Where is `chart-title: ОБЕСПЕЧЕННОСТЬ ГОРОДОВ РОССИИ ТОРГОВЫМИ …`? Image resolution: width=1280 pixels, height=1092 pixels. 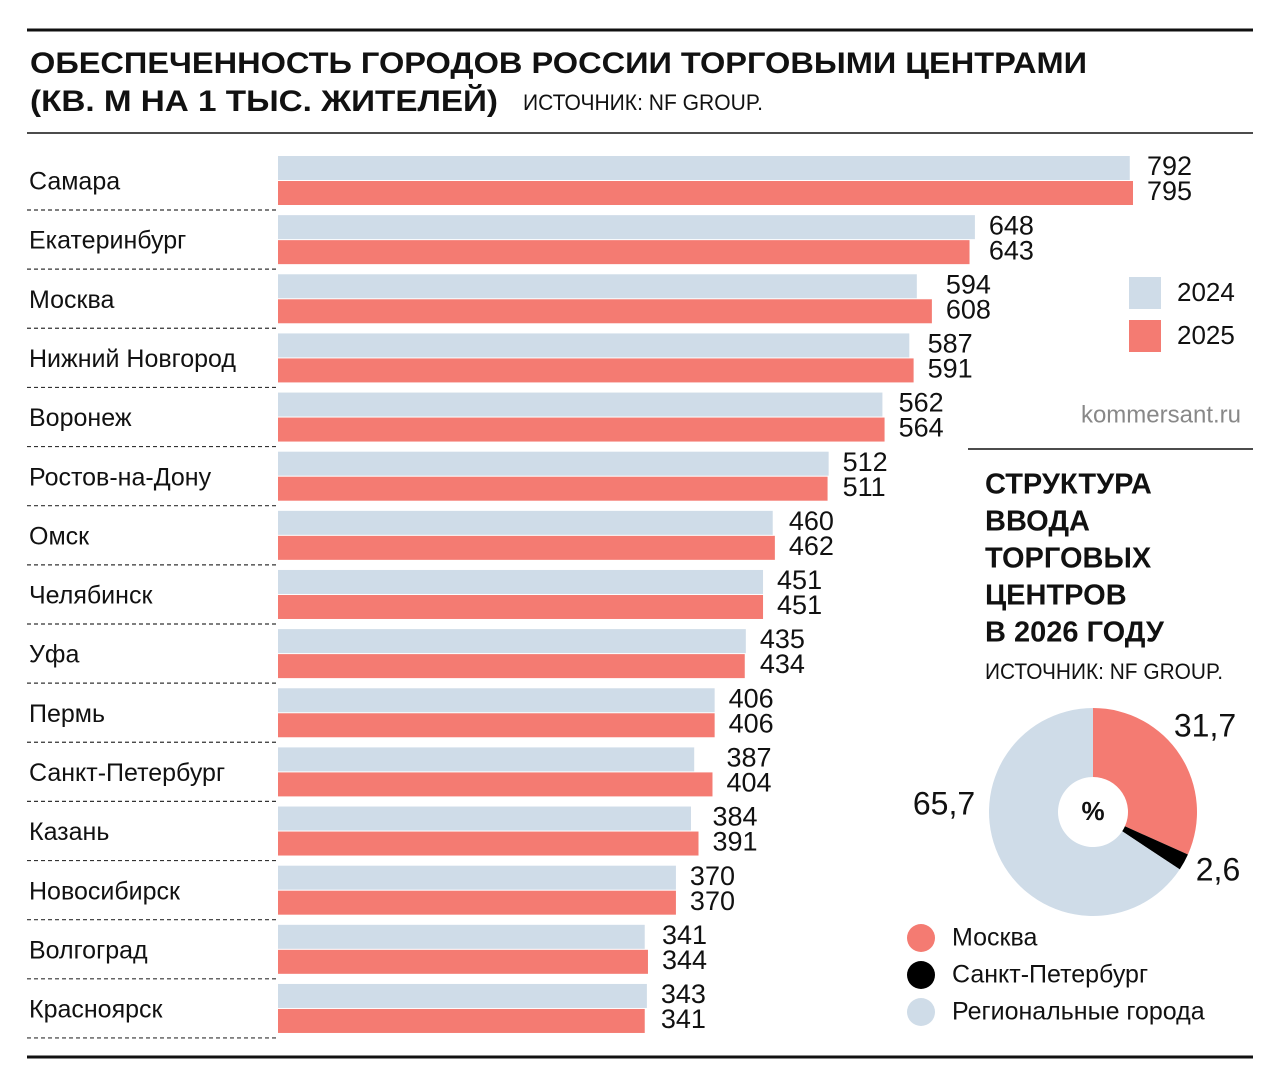
chart-title: ОБЕСПЕЧЕННОСТЬ ГОРОДОВ РОССИИ ТОРГОВЫМИ … is located at coordinates (558, 63).